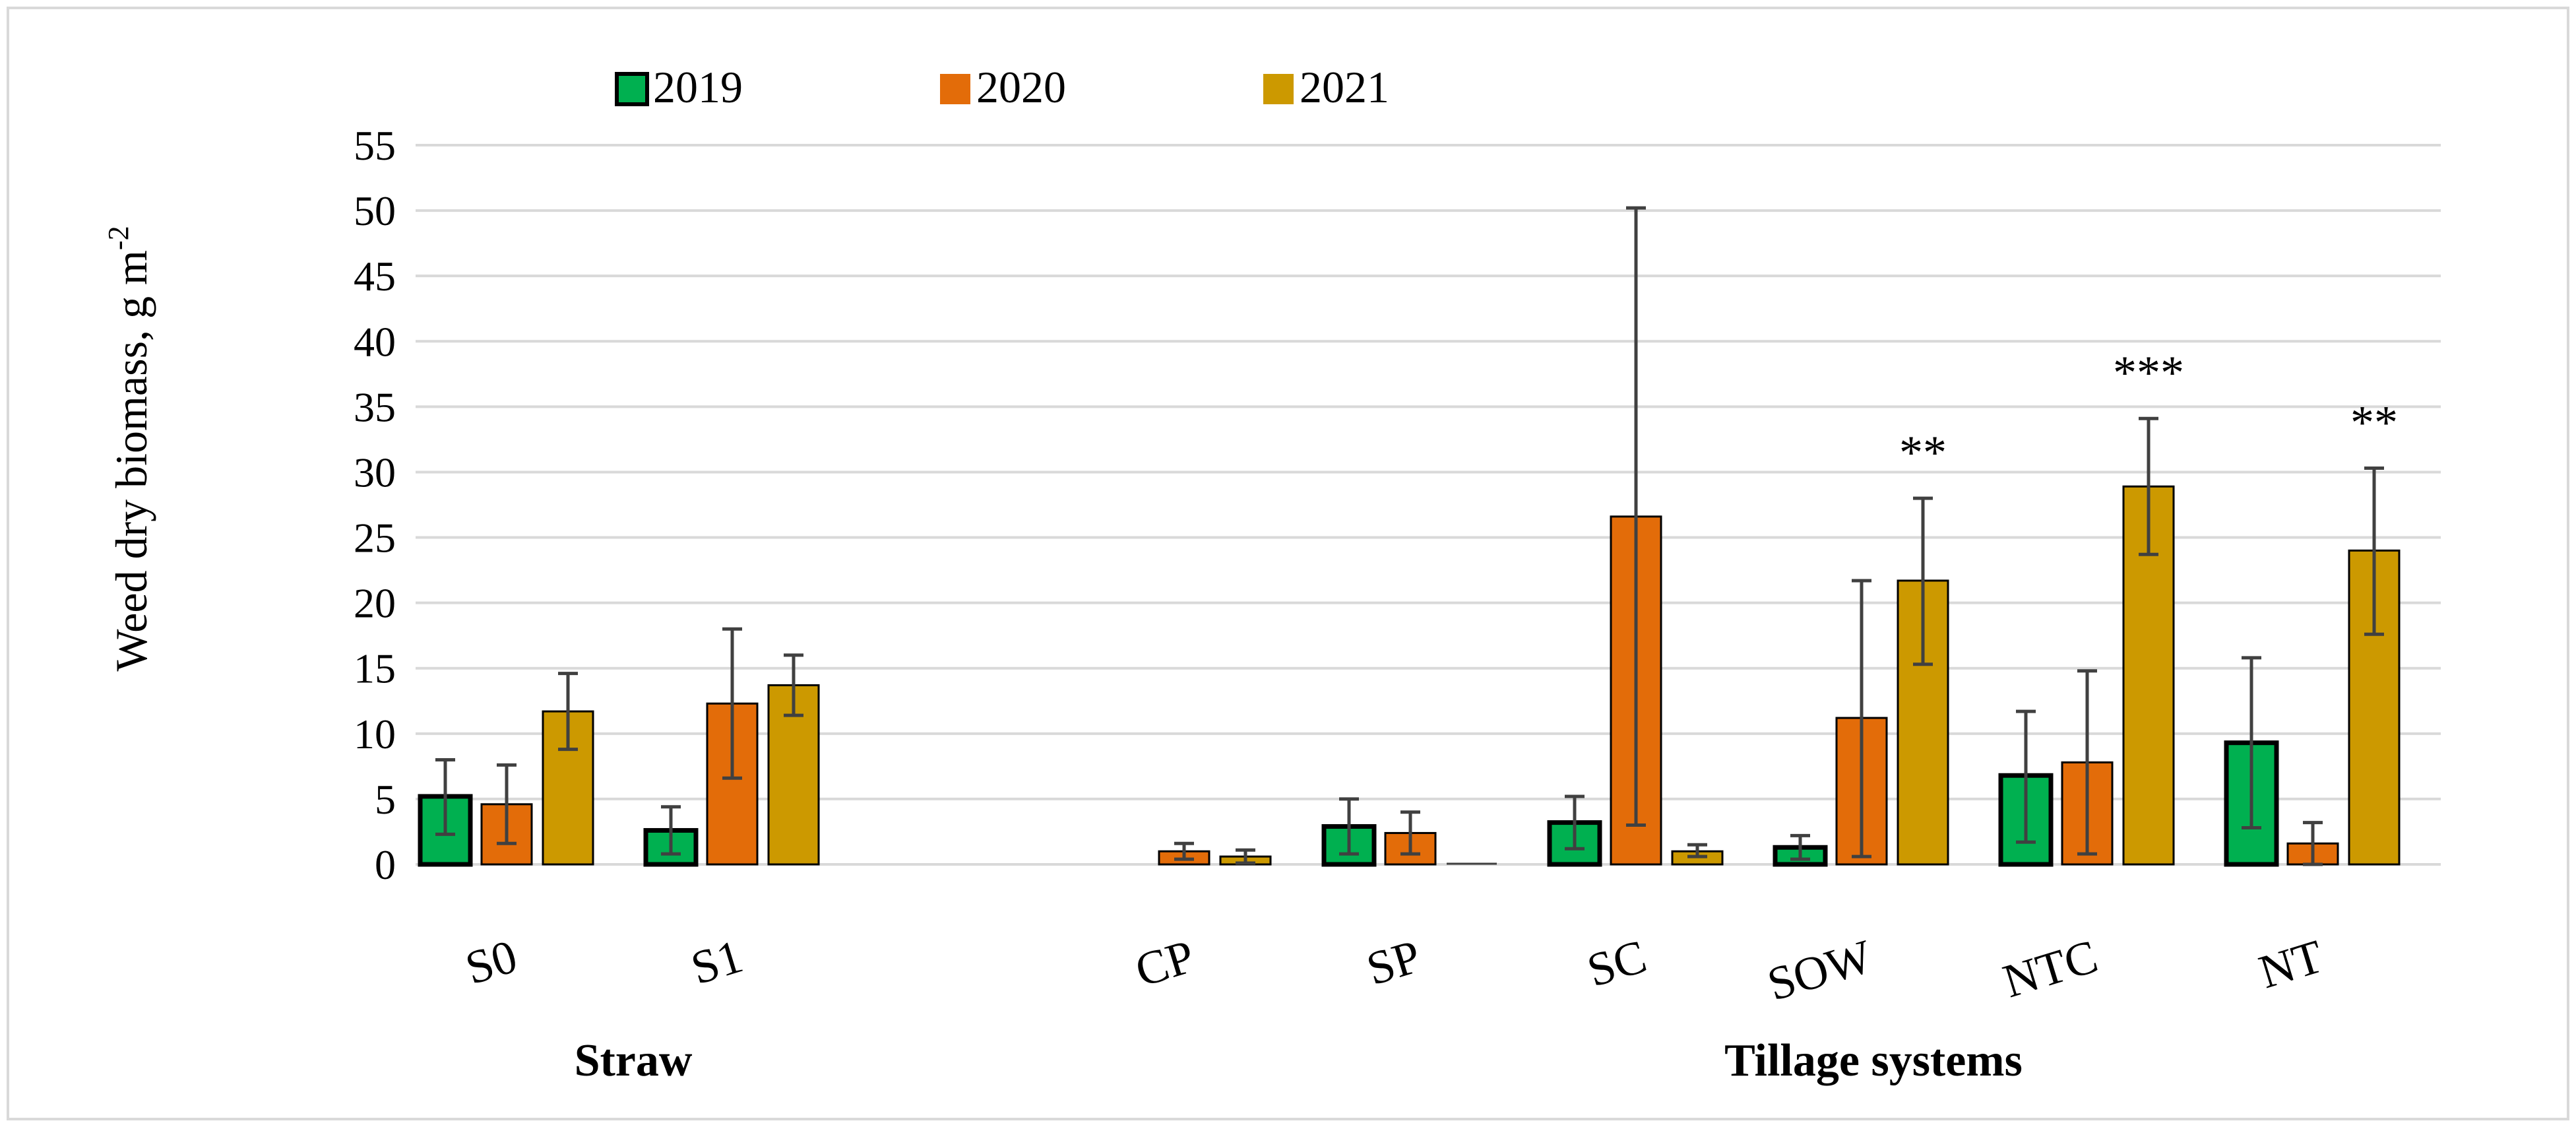 Image resolution: width=2576 pixels, height=1127 pixels. I want to click on y-tick-label: 15, so click(375, 668).